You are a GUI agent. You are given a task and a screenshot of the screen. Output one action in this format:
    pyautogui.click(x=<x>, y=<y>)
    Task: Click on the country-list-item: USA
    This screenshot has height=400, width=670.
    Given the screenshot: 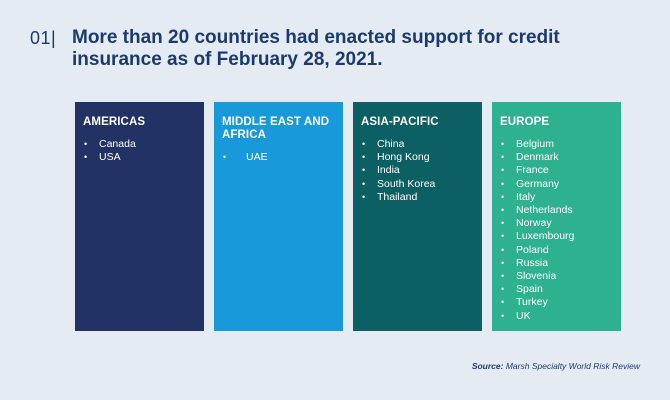 What is the action you would take?
    pyautogui.click(x=139, y=157)
    